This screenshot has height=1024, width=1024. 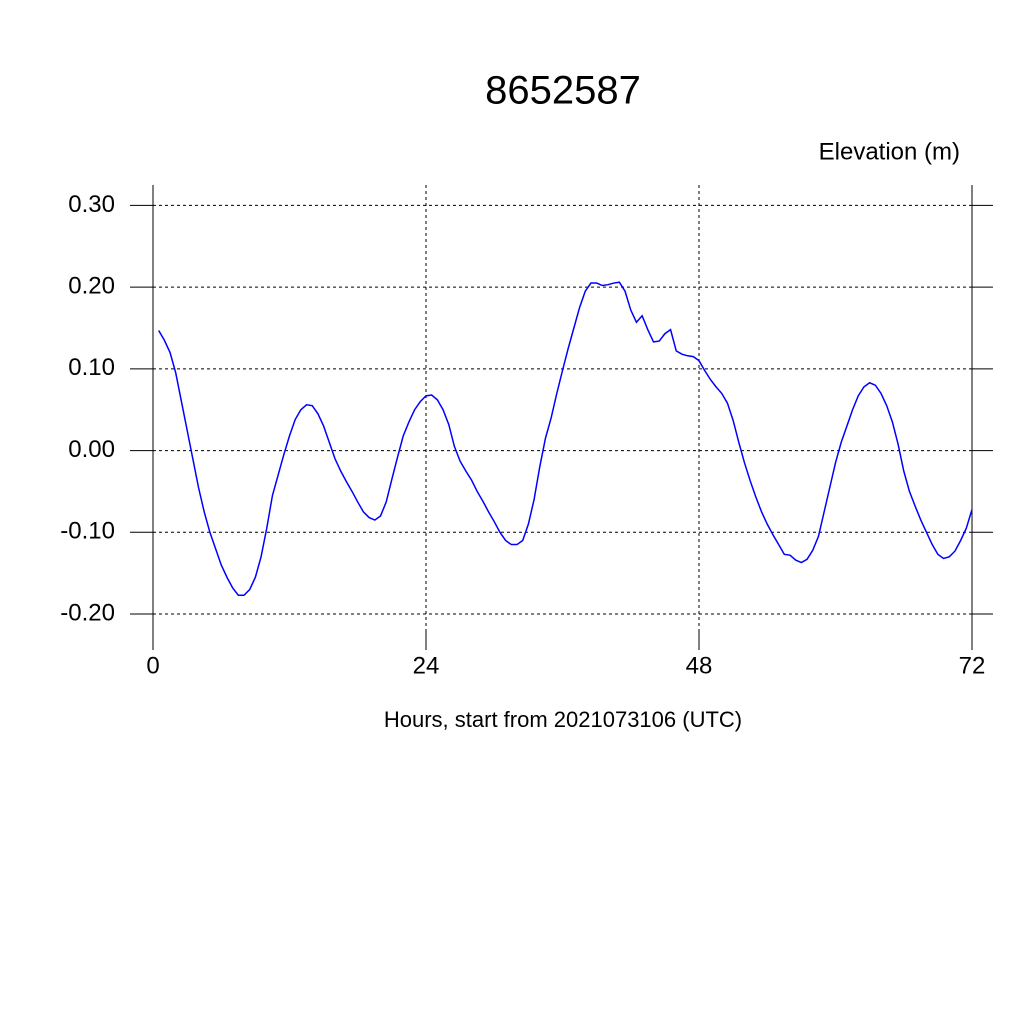 I want to click on x-tick-label: 48, so click(x=699, y=665).